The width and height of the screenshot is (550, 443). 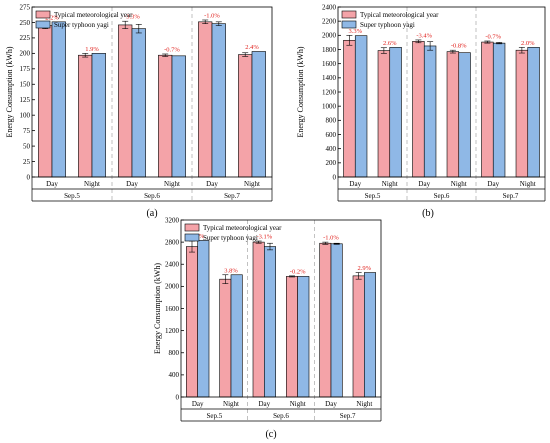 I want to click on y-tick-label: 225, so click(x=25, y=38).